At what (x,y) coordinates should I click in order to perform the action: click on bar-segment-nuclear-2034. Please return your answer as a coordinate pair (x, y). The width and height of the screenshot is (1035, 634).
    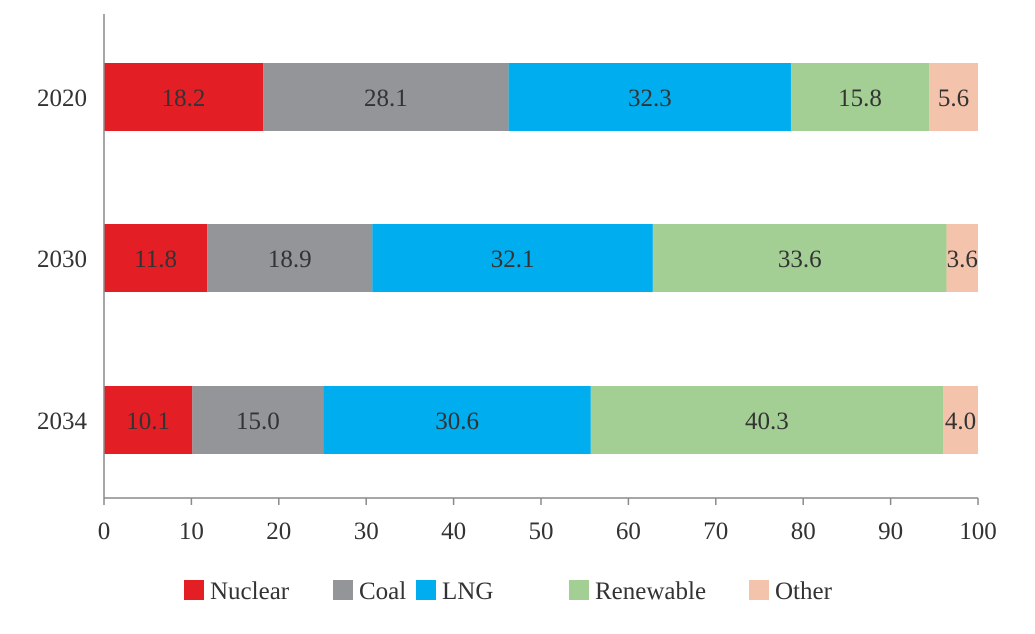
    Looking at the image, I should click on (148, 420).